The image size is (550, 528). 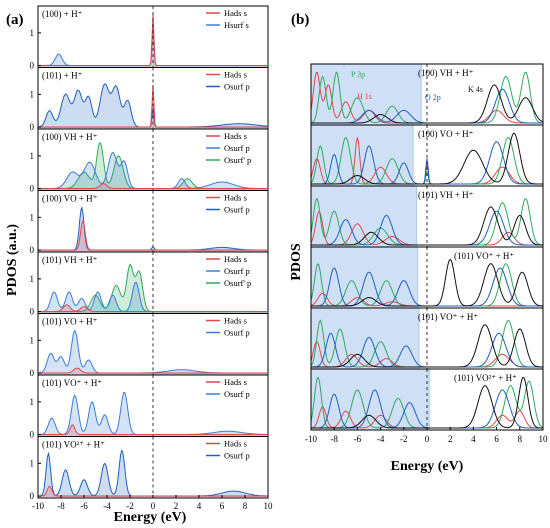 I want to click on panel-b-xlabel: Energy (eV), so click(x=427, y=466).